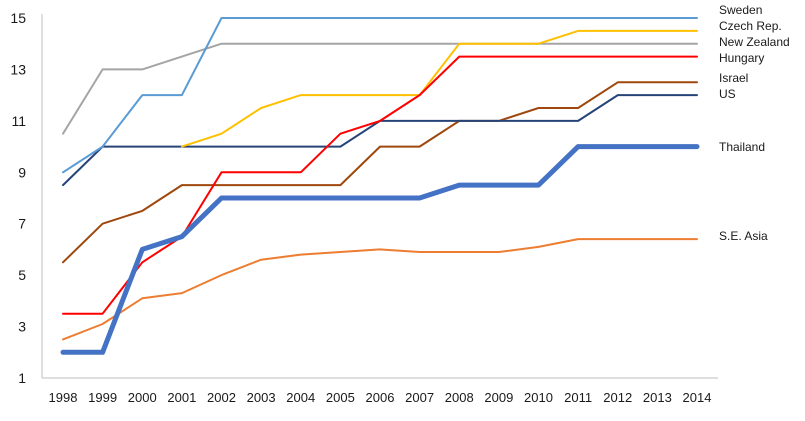  What do you see at coordinates (742, 147) in the screenshot?
I see `series-label-thailand: Thailand` at bounding box center [742, 147].